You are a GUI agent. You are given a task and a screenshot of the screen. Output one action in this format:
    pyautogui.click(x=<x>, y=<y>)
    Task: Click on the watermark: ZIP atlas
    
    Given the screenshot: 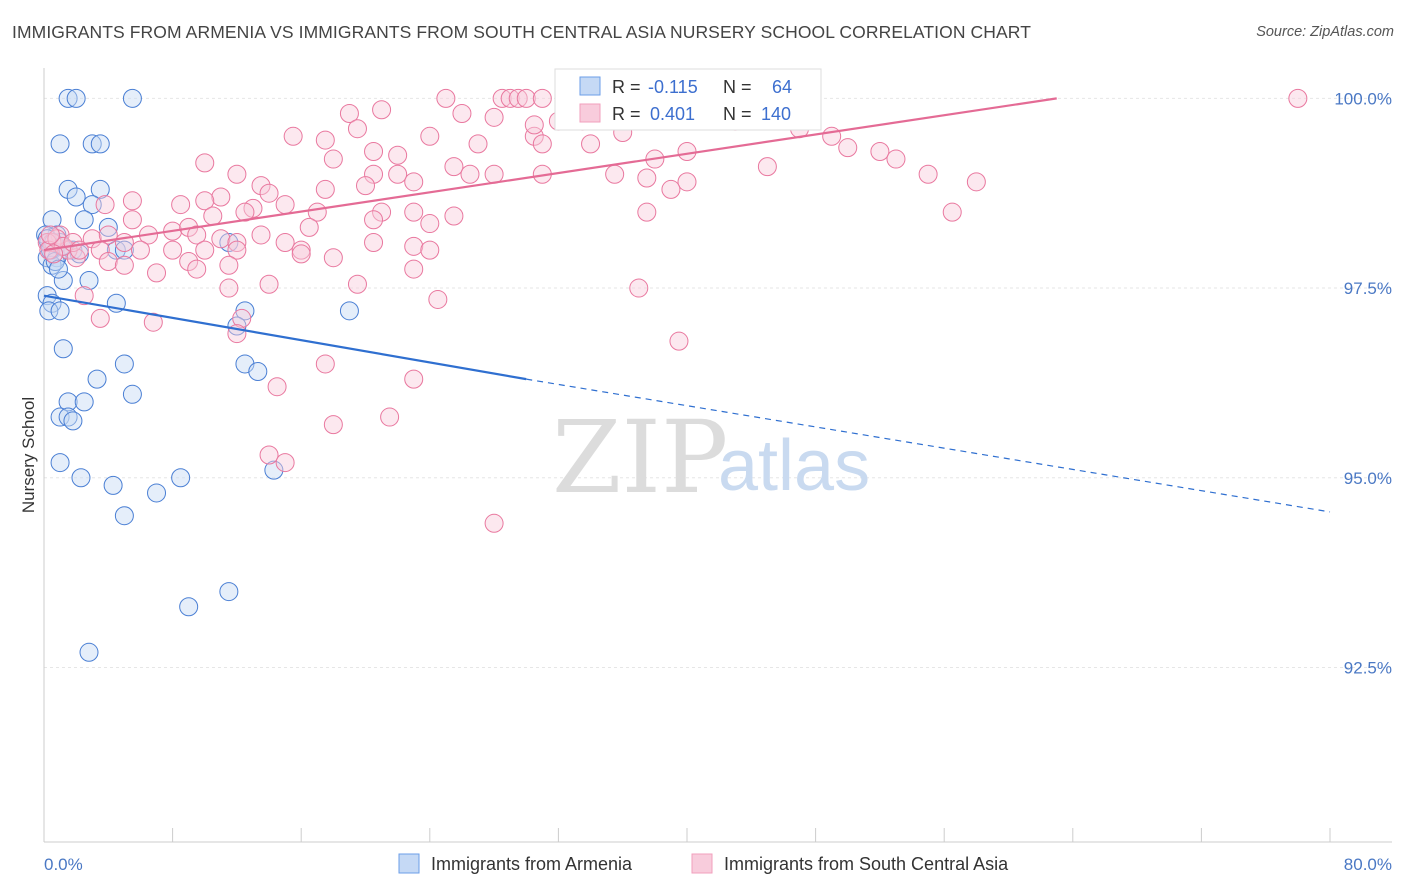 What is the action you would take?
    pyautogui.click(x=711, y=457)
    